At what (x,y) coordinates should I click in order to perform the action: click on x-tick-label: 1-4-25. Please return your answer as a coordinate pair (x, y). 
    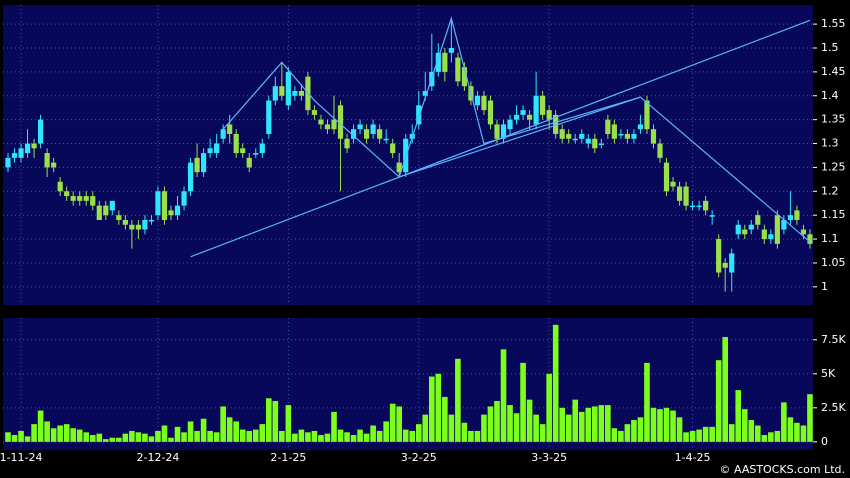
    Looking at the image, I should click on (693, 457).